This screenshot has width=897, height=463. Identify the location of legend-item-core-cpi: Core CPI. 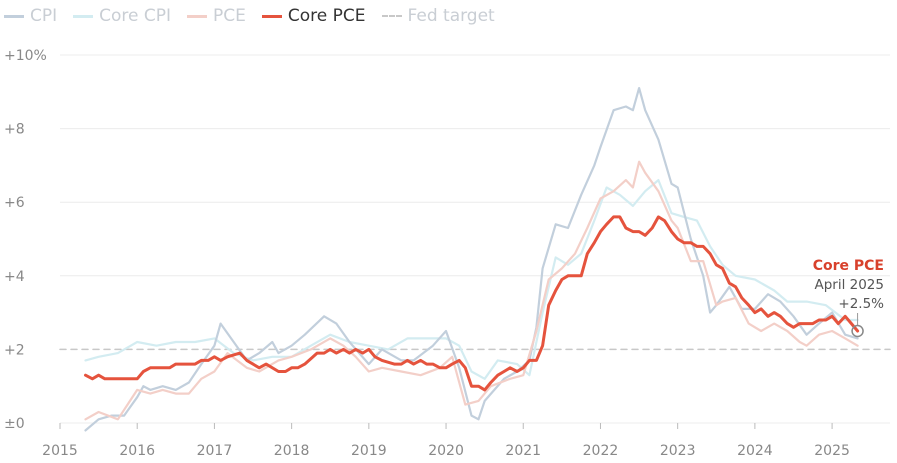
(122, 16).